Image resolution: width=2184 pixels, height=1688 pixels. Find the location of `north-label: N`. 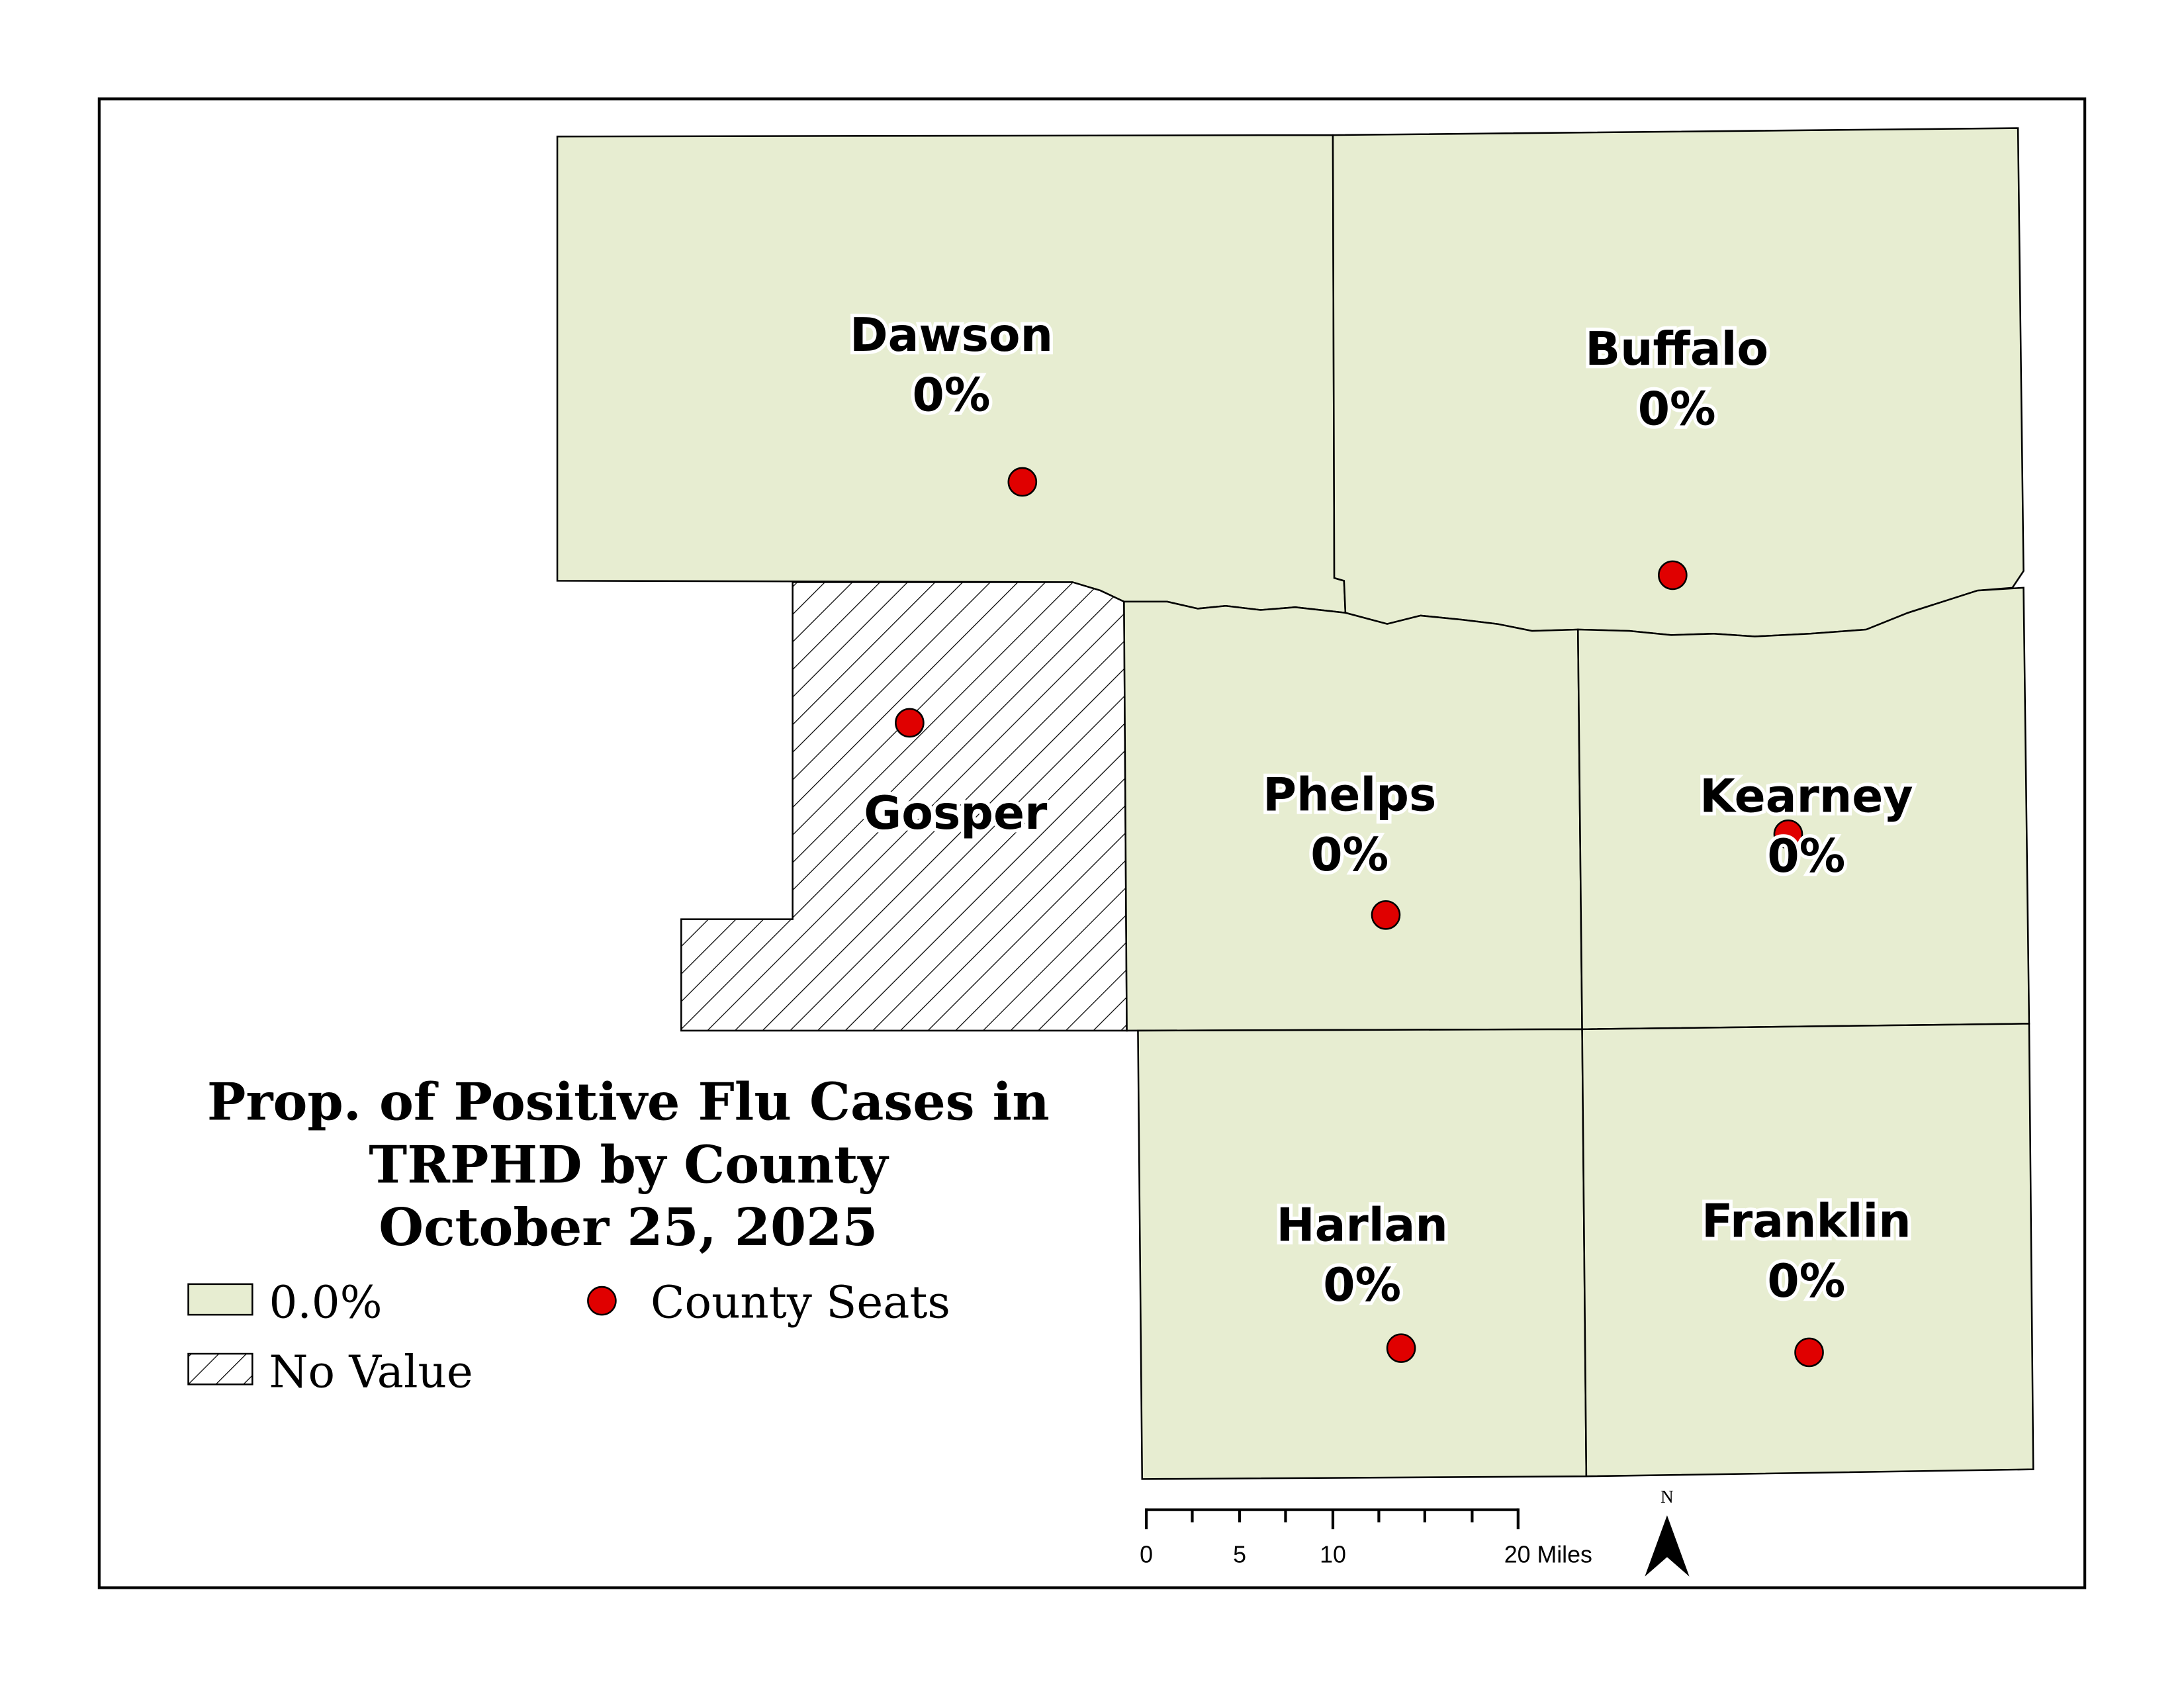

north-label: N is located at coordinates (1667, 1497).